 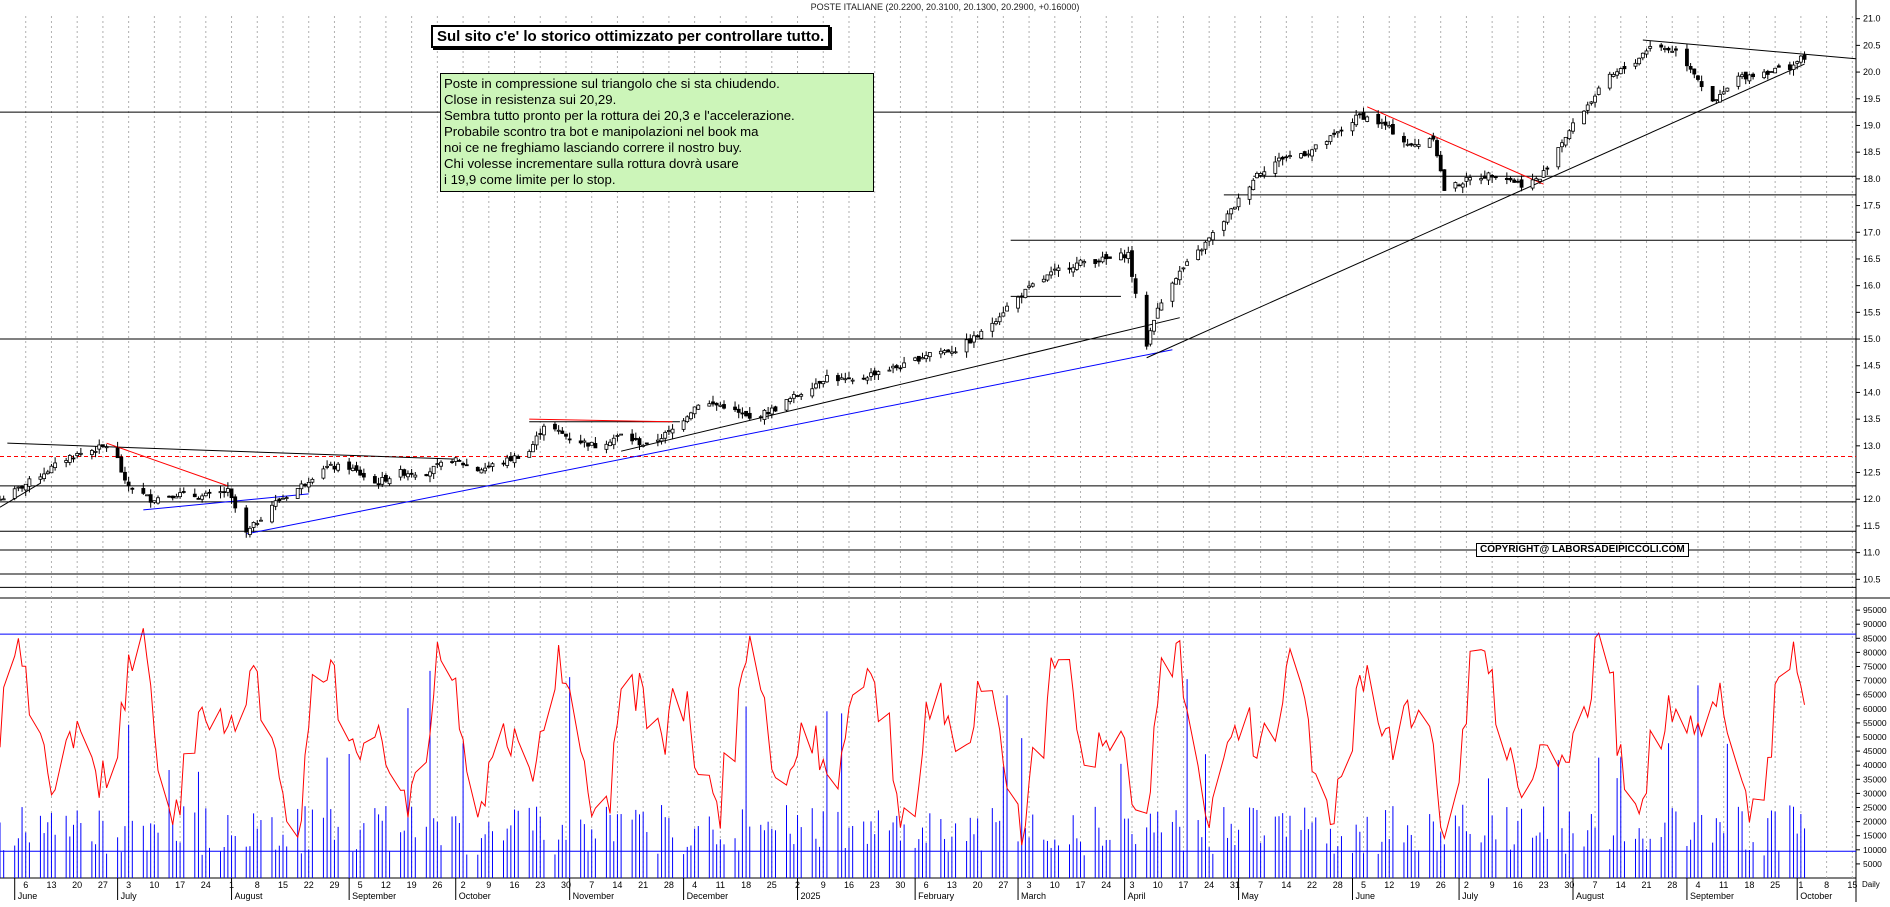 What do you see at coordinates (1875, 808) in the screenshot?
I see `y-tick-label: 25000` at bounding box center [1875, 808].